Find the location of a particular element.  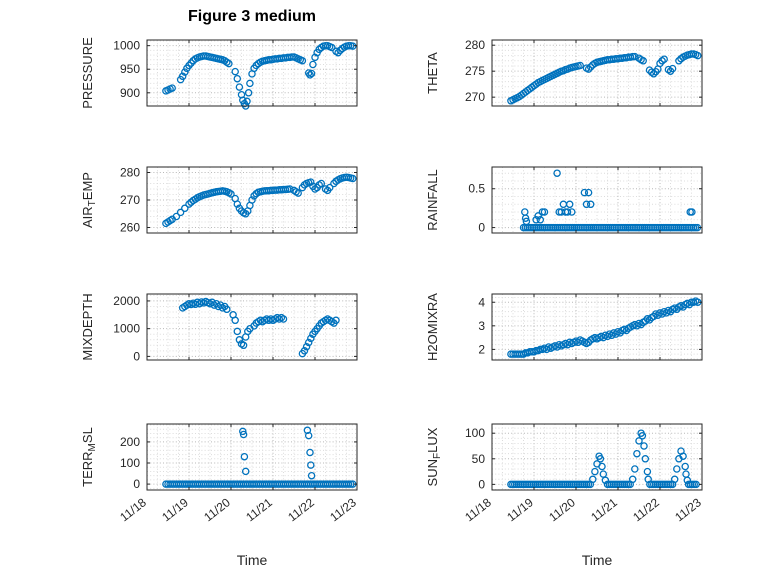

subplot-rainfall: 0 0.5 RAINFALL is located at coordinates (558, 200).